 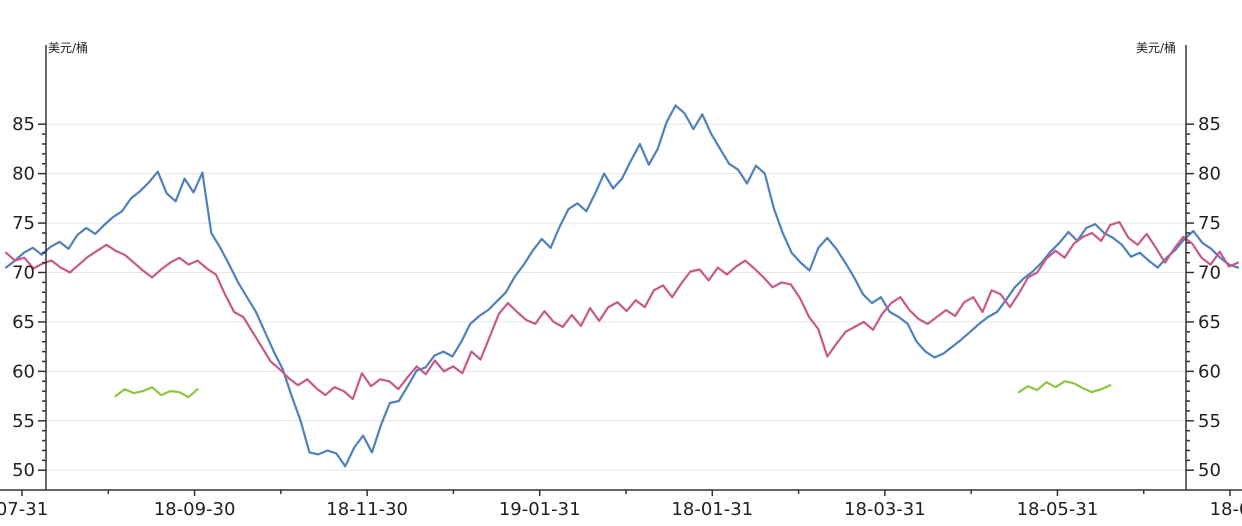 I want to click on left-y-tick-label: 70, so click(x=23, y=273).